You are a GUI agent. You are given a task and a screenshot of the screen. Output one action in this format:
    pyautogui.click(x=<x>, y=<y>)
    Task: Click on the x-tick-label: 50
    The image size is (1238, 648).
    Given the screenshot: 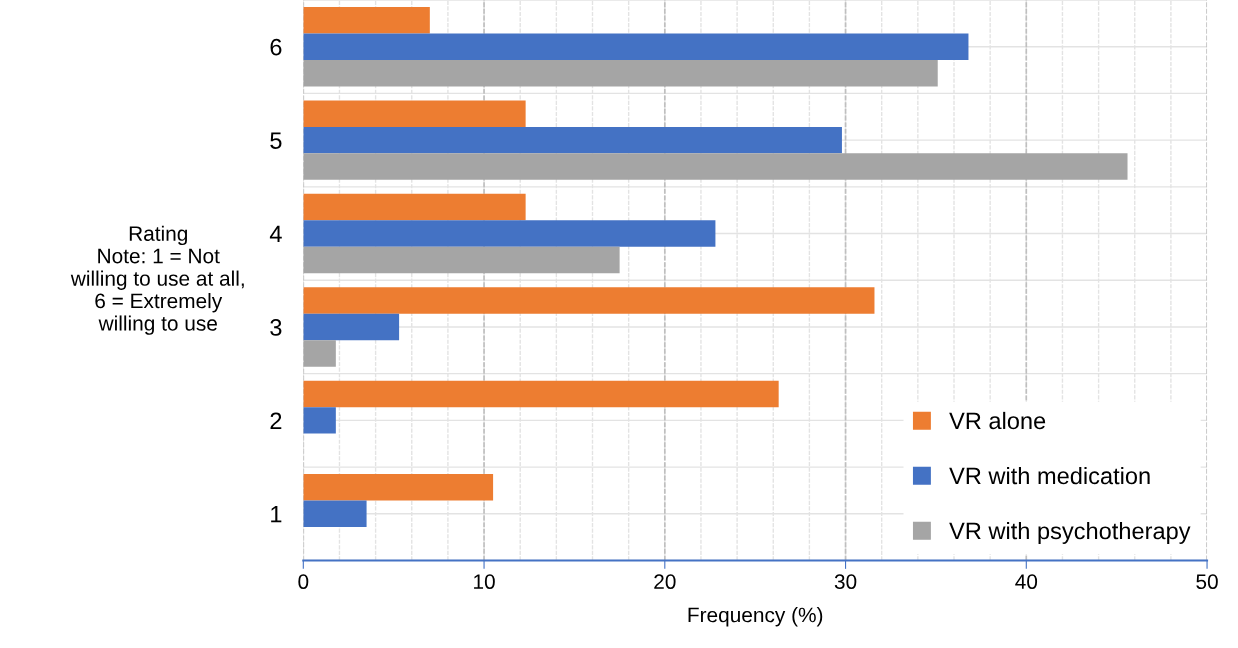 What is the action you would take?
    pyautogui.click(x=1207, y=582)
    